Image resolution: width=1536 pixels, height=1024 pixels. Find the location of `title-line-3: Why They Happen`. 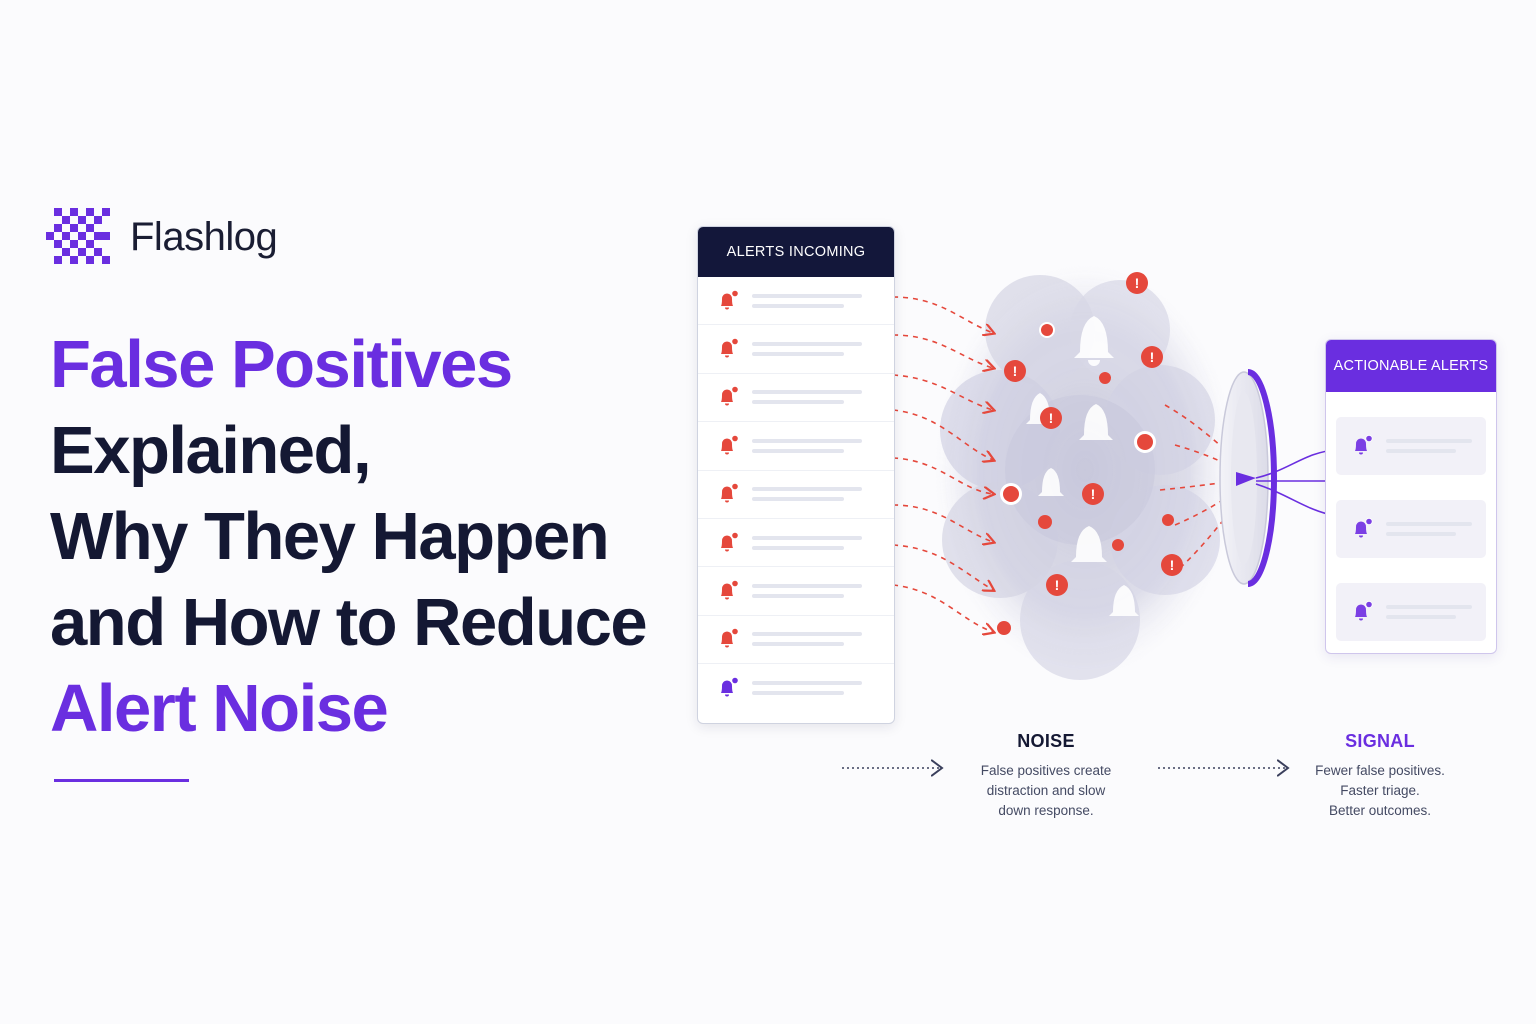

title-line-3: Why They Happen is located at coordinates (330, 536).